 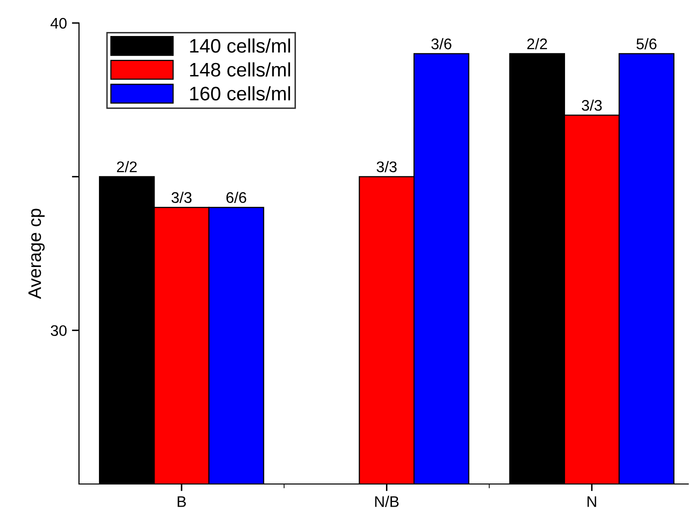 I want to click on annotation: 3/6, so click(x=441, y=44).